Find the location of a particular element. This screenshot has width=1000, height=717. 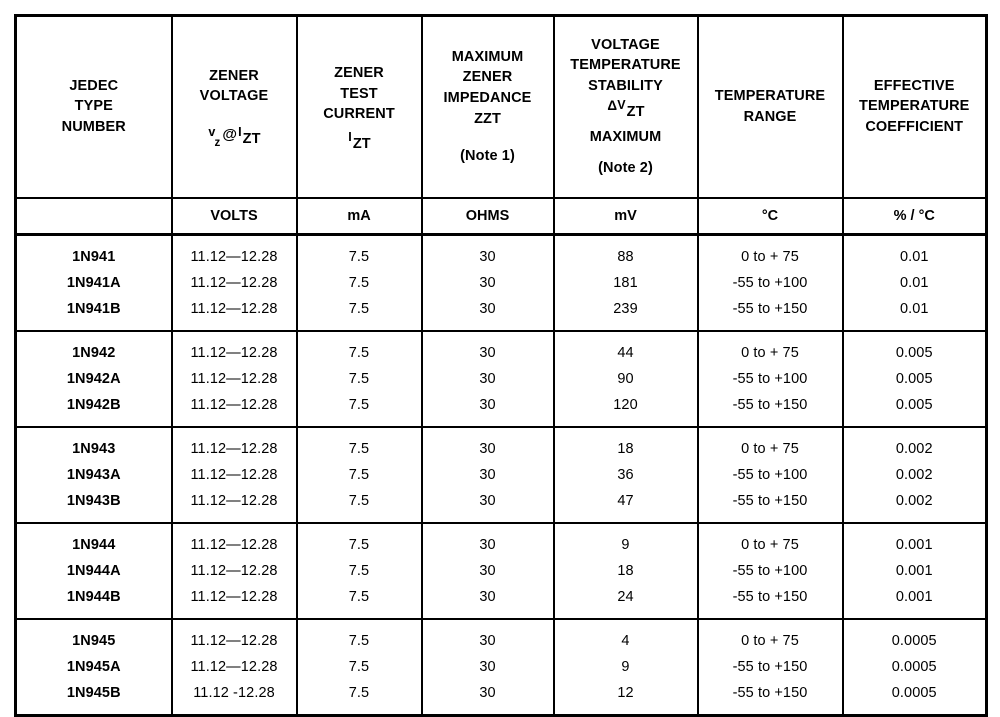

v-symbol: V is located at coordinates (621, 105).